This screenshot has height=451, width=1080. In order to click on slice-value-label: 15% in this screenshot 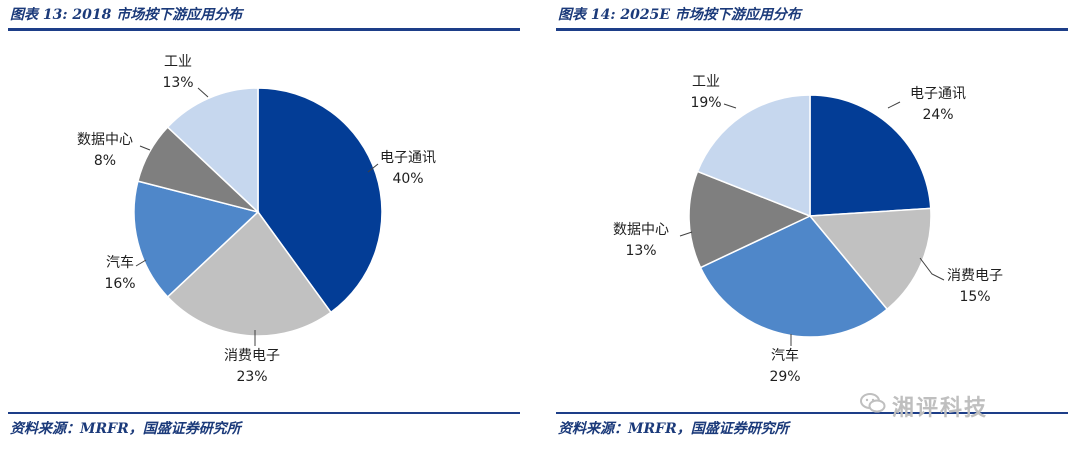, I will do `click(974, 297)`.